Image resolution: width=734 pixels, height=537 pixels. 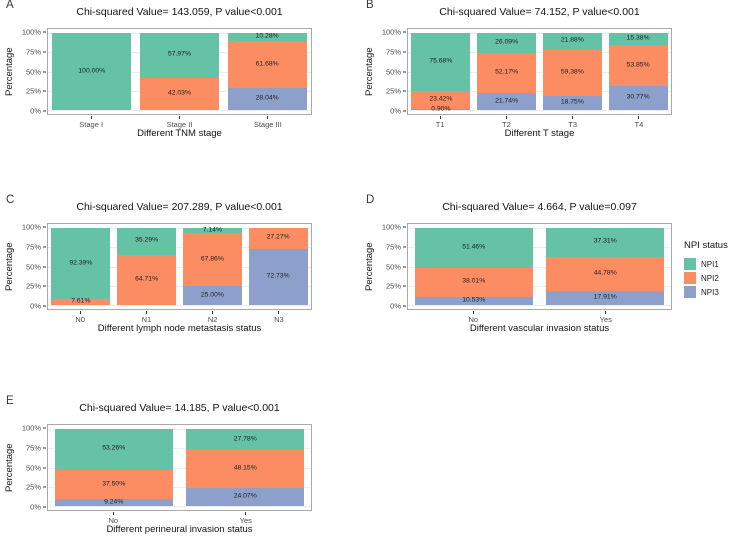 What do you see at coordinates (507, 101) in the screenshot?
I see `bar-value-label: 21.74%` at bounding box center [507, 101].